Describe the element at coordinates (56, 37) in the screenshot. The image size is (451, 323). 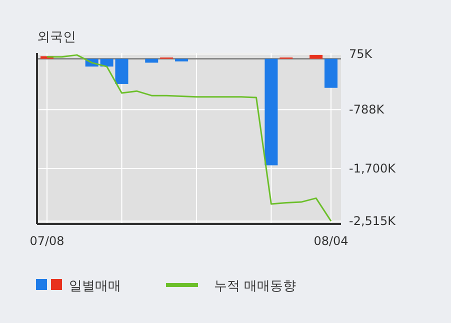
I see `chart-title: 외국인` at that location.